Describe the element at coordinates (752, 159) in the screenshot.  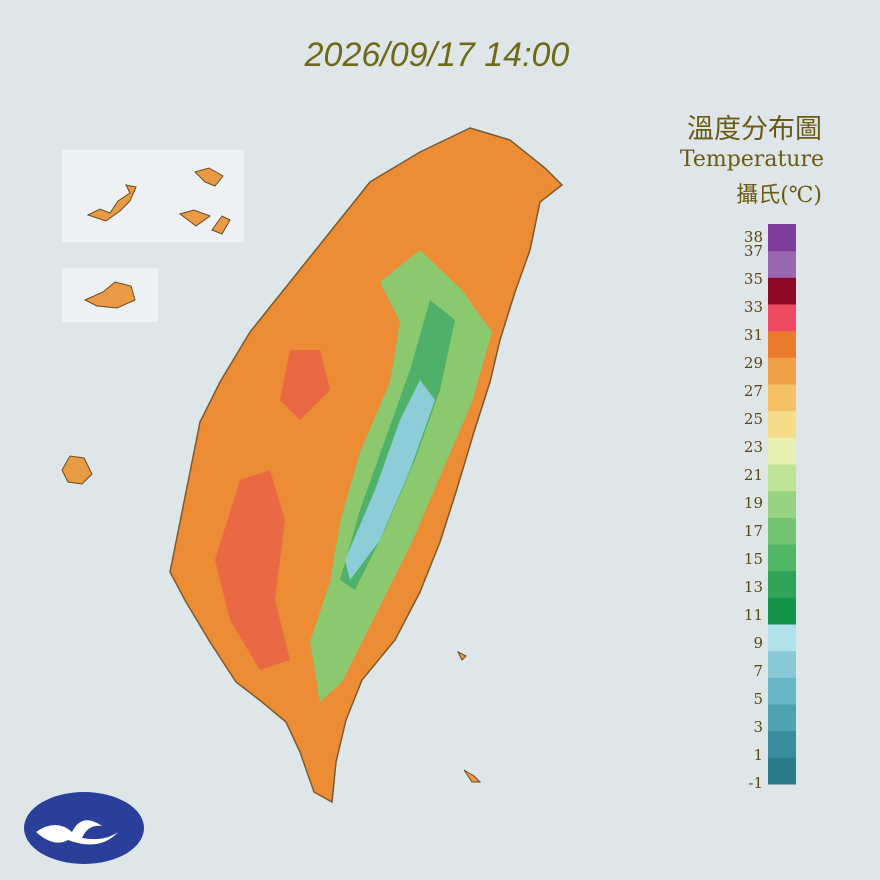
I see `legend-subtitle: Temperature` at that location.